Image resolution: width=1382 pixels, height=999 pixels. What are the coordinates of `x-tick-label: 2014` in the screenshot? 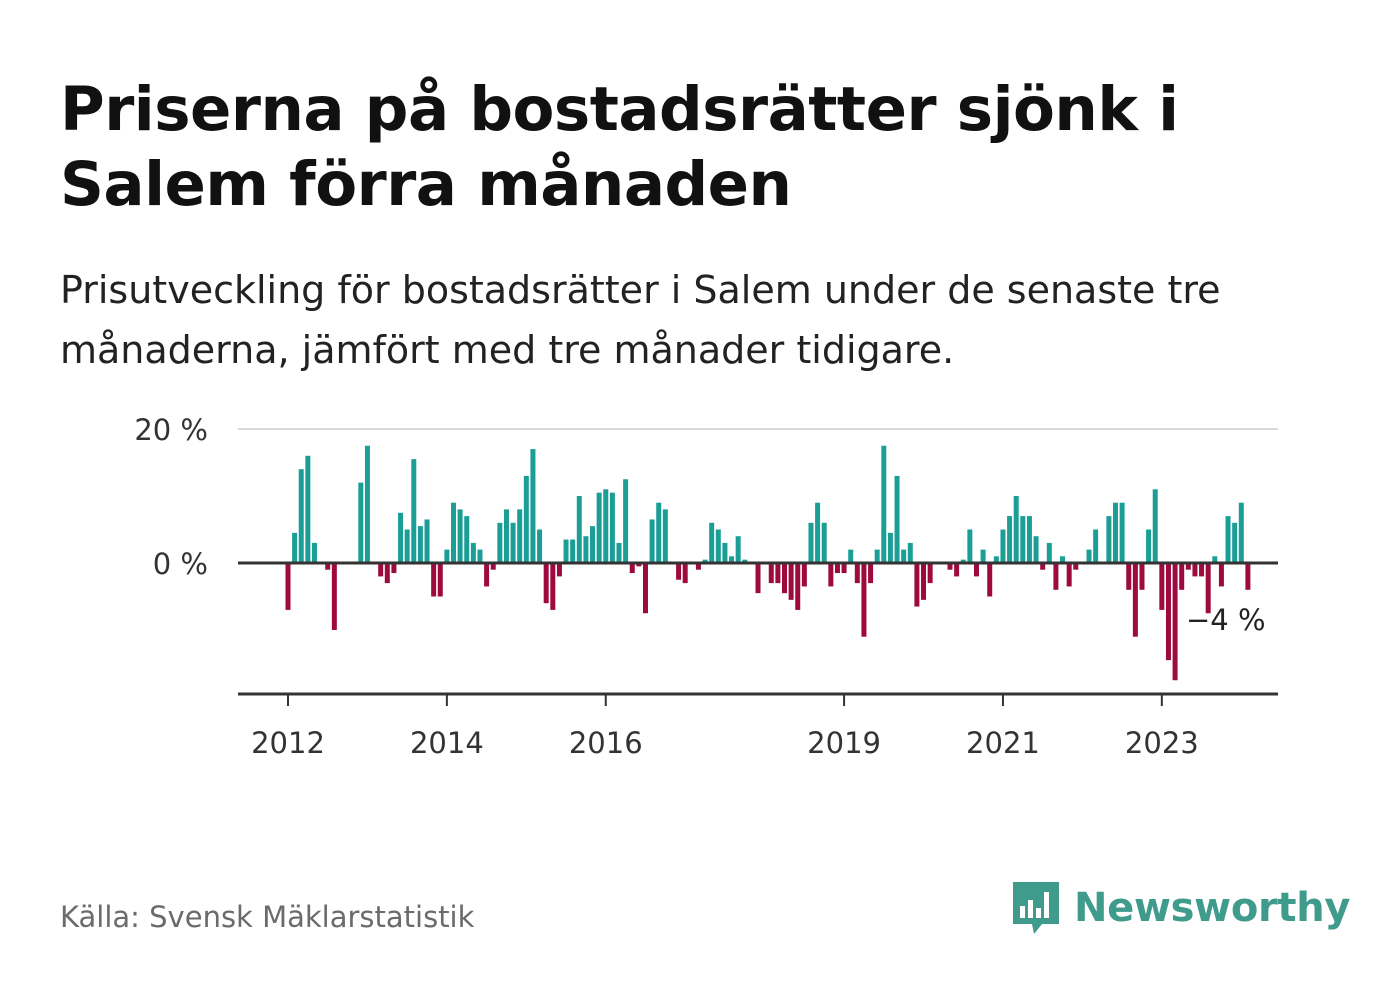 It's located at (447, 743).